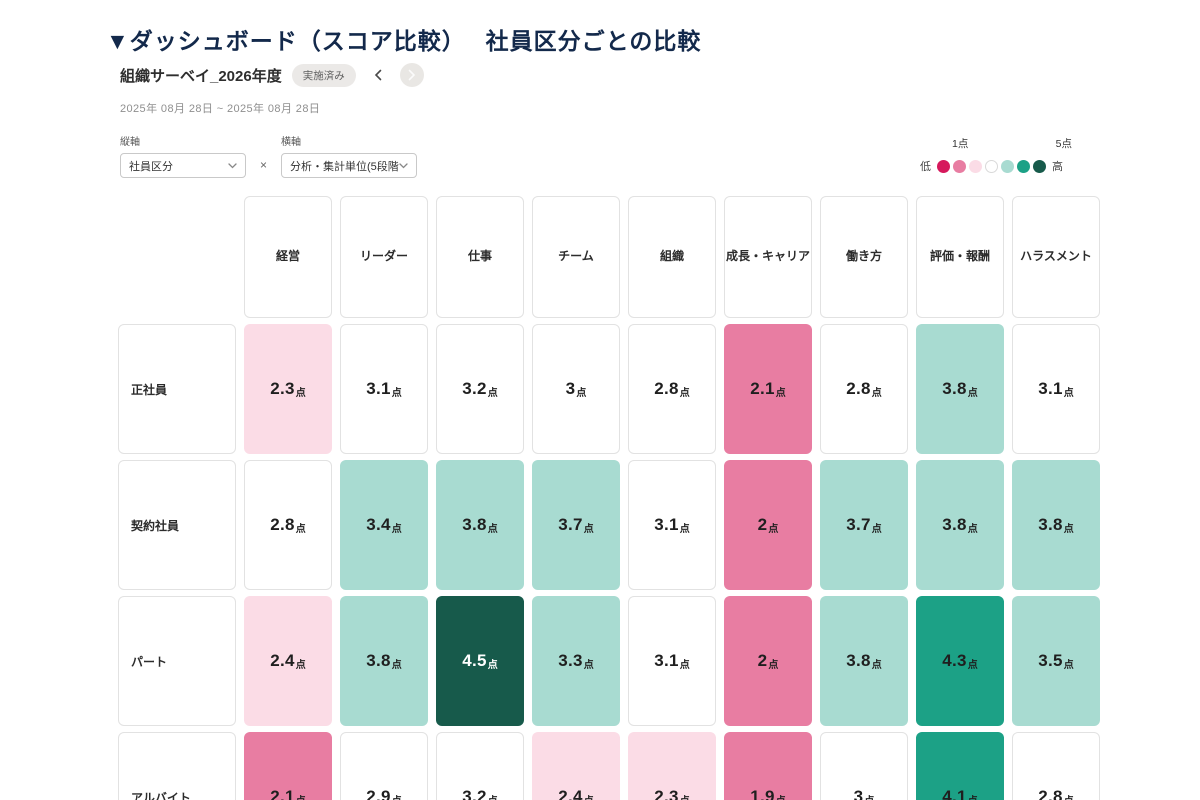 The height and width of the screenshot is (800, 1200). Describe the element at coordinates (858, 524) in the screenshot. I see `cell-score: 3.7` at that location.